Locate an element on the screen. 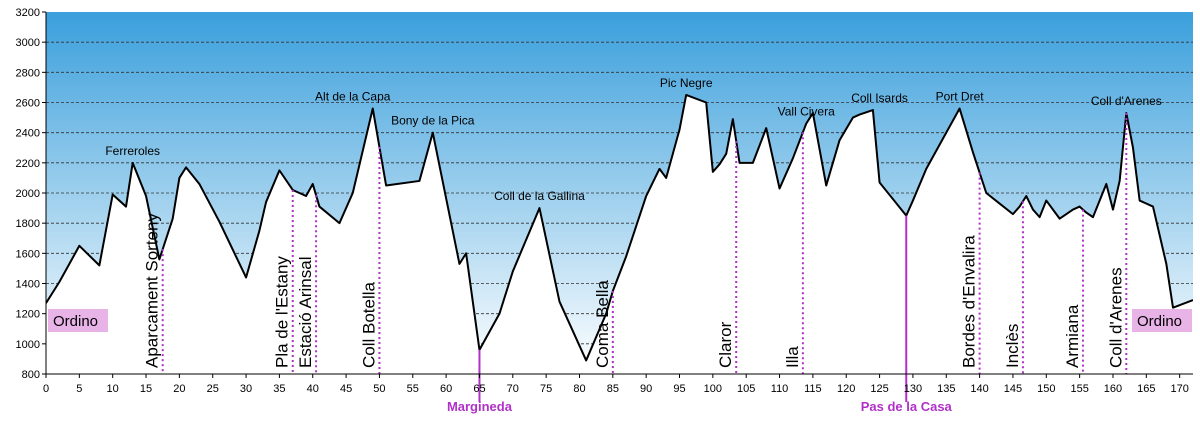  y-tick-label: 1800 is located at coordinates (28, 224).